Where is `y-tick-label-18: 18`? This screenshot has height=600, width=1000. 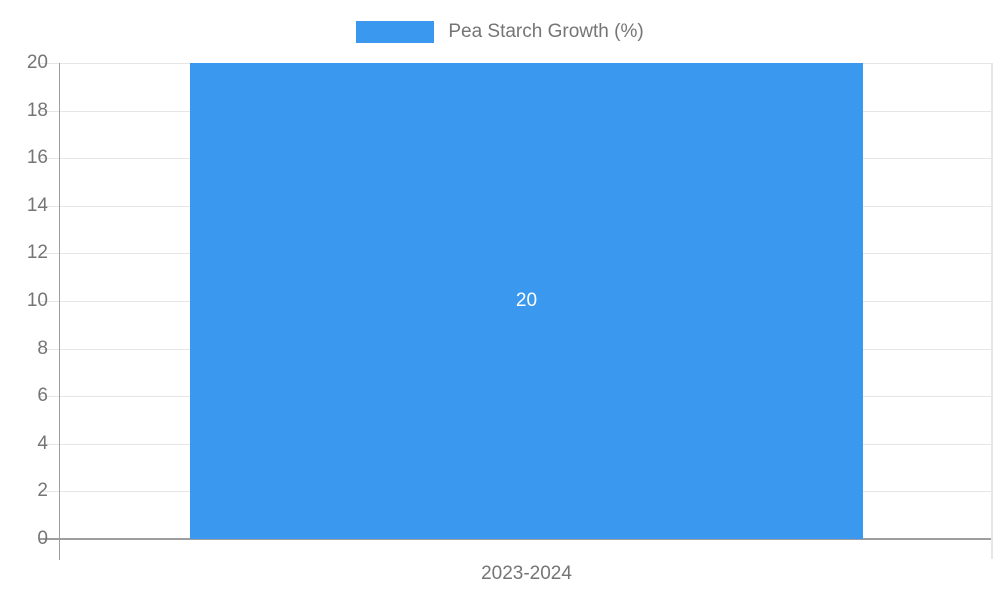
y-tick-label-18: 18 is located at coordinates (37, 110).